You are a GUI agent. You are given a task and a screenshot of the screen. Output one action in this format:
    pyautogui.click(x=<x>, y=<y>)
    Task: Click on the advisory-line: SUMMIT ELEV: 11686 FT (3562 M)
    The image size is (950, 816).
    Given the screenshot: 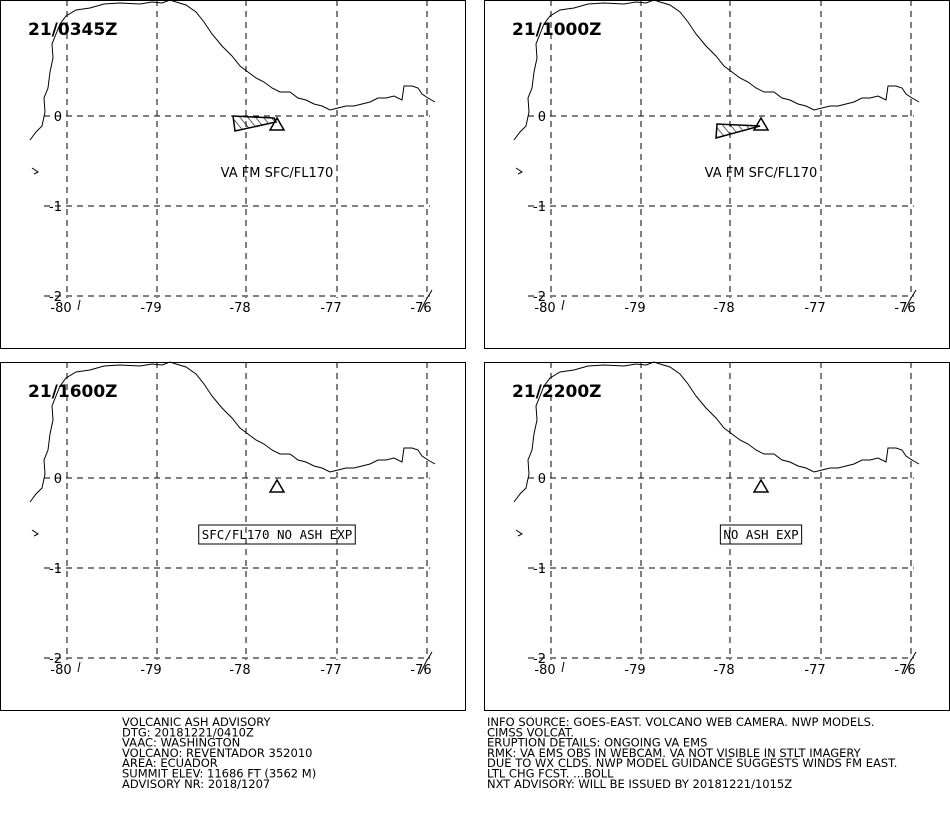 What is the action you would take?
    pyautogui.click(x=219, y=774)
    